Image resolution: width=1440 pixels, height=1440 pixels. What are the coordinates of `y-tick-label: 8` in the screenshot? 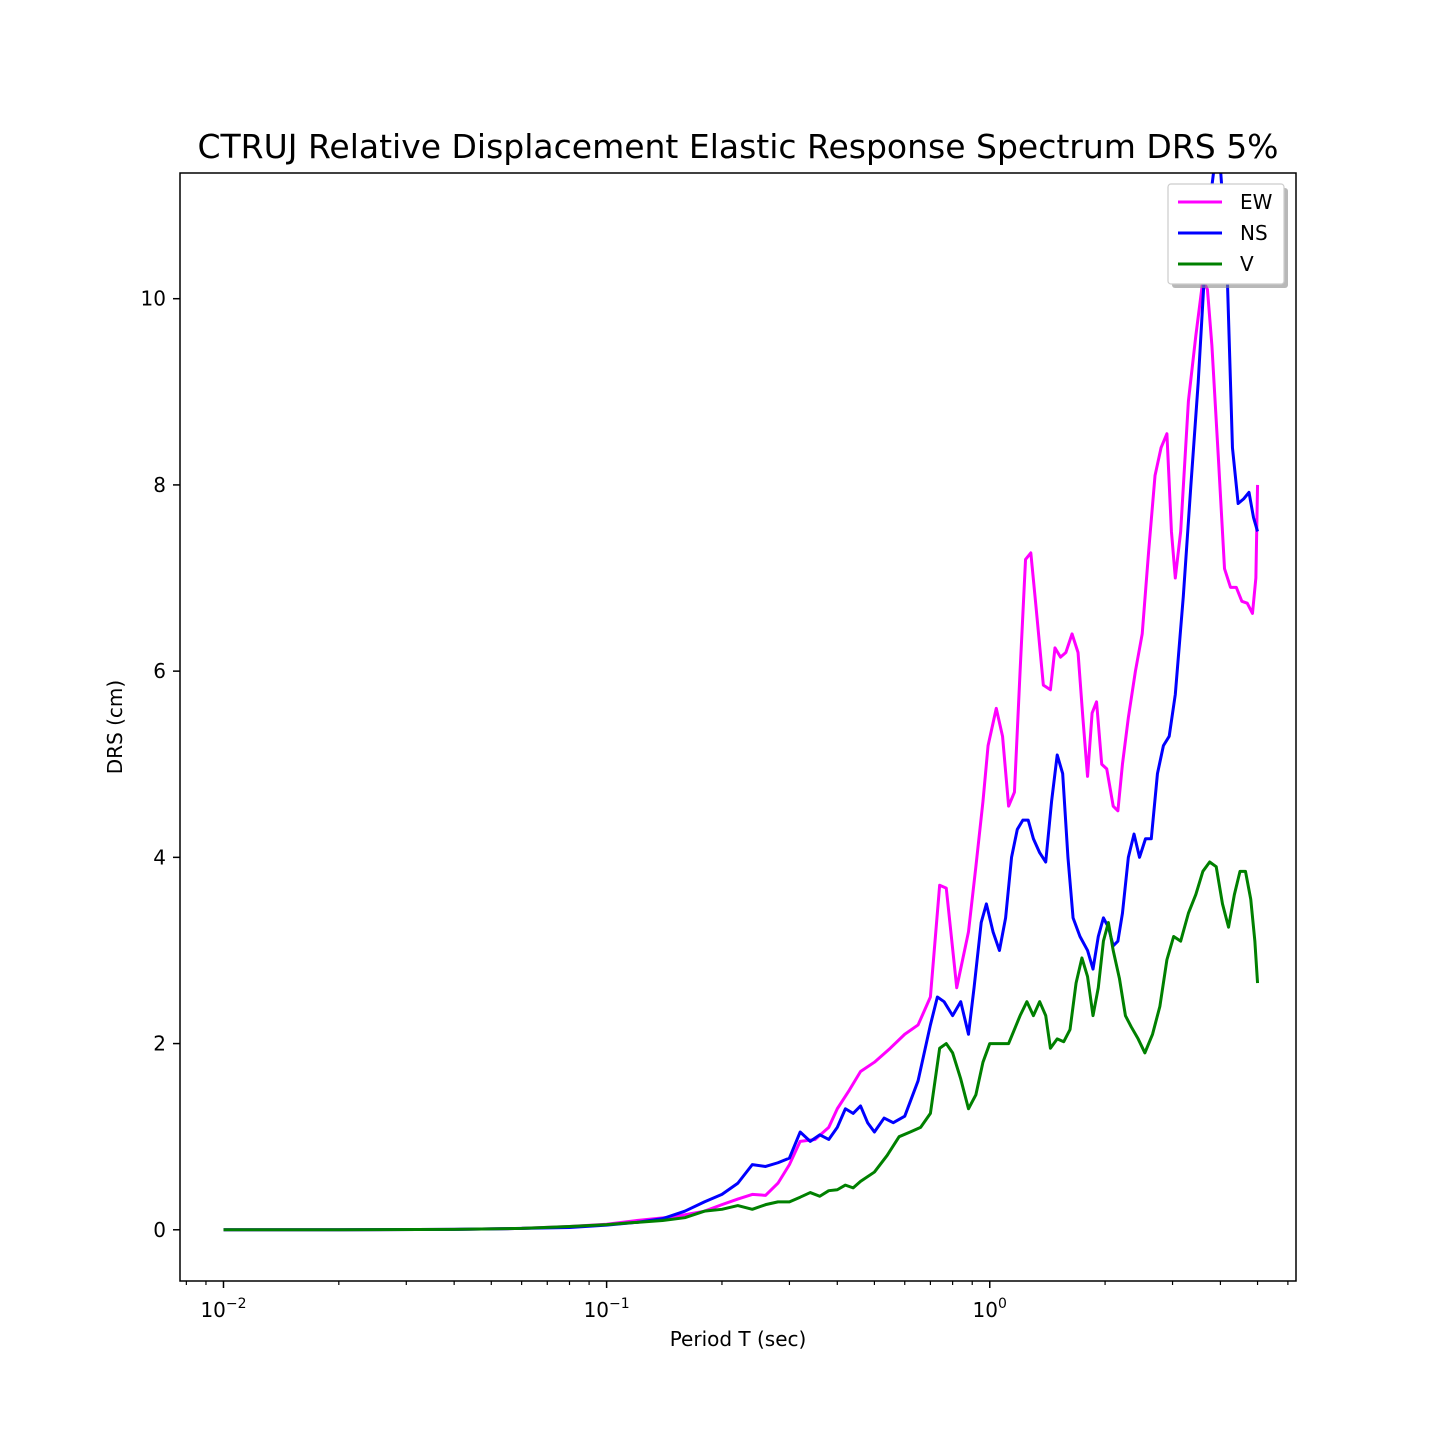 It's located at (159, 485).